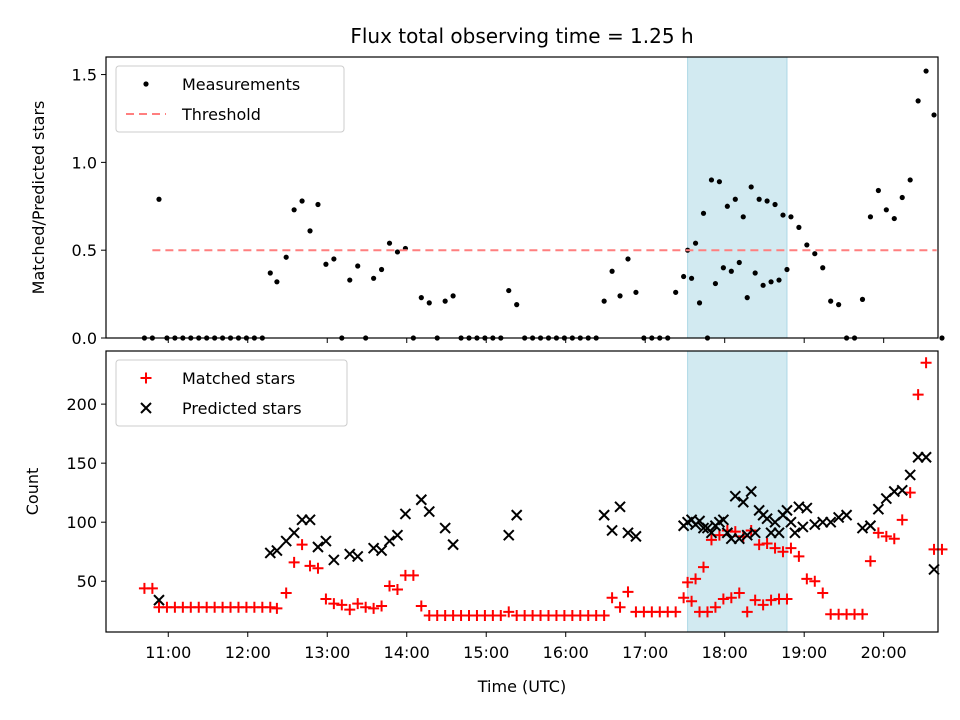  Describe the element at coordinates (566, 652) in the screenshot. I see `x-tick-label: 16:00` at that location.